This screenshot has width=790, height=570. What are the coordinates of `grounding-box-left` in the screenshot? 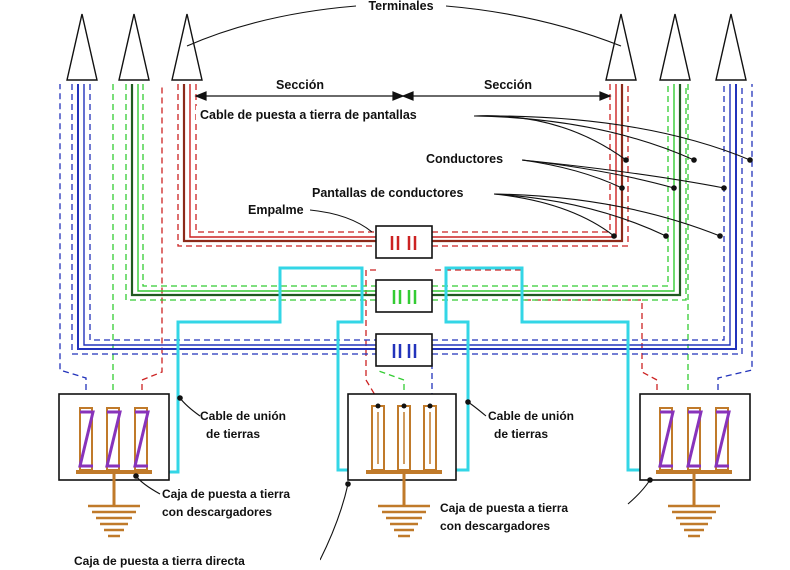 It's located at (114, 465).